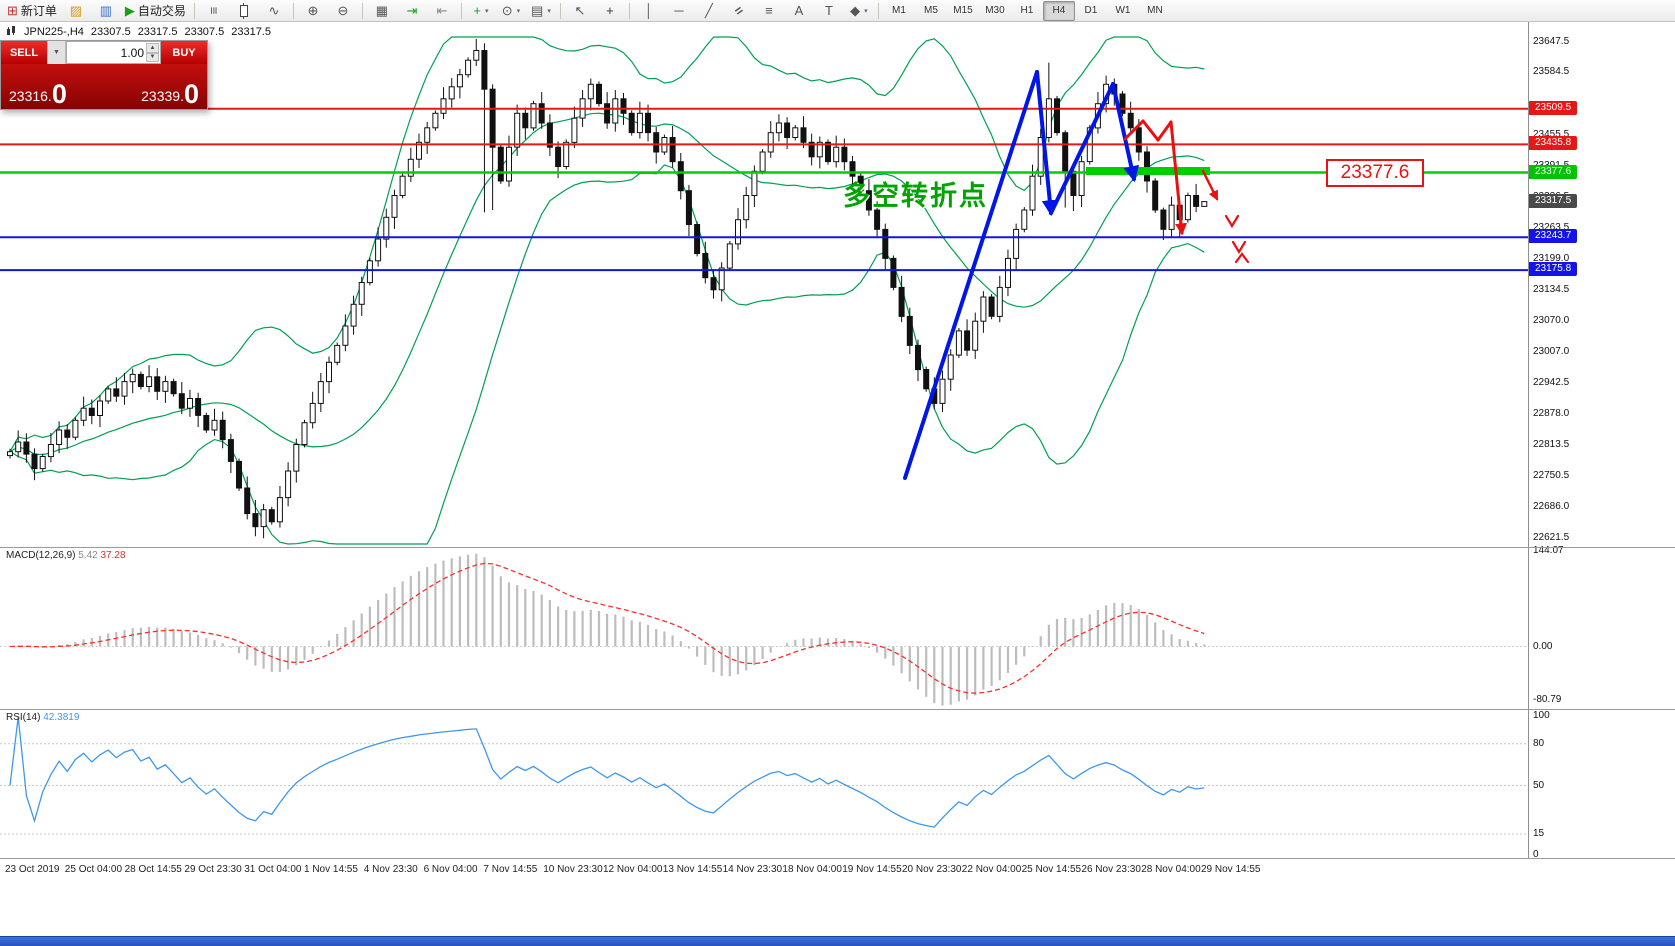  I want to click on timeframe-m1: M1, so click(899, 11).